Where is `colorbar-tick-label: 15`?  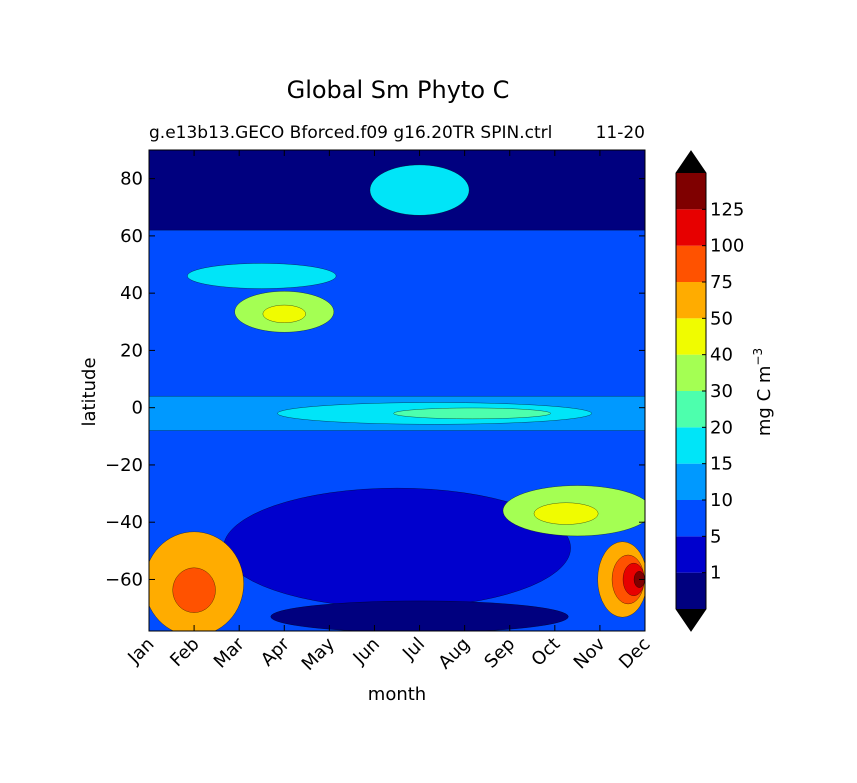
colorbar-tick-label: 15 is located at coordinates (721, 464).